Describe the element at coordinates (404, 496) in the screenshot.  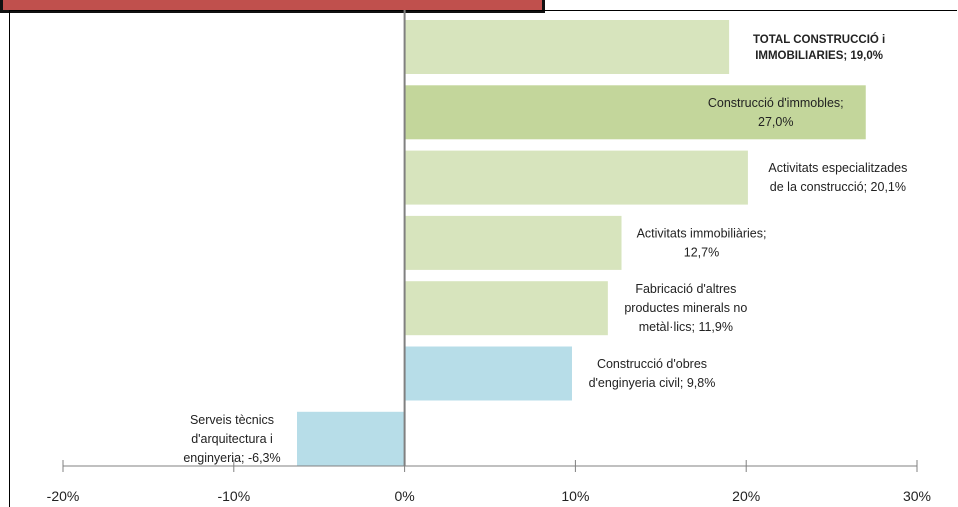
I see `x-tick-label: 0%` at that location.